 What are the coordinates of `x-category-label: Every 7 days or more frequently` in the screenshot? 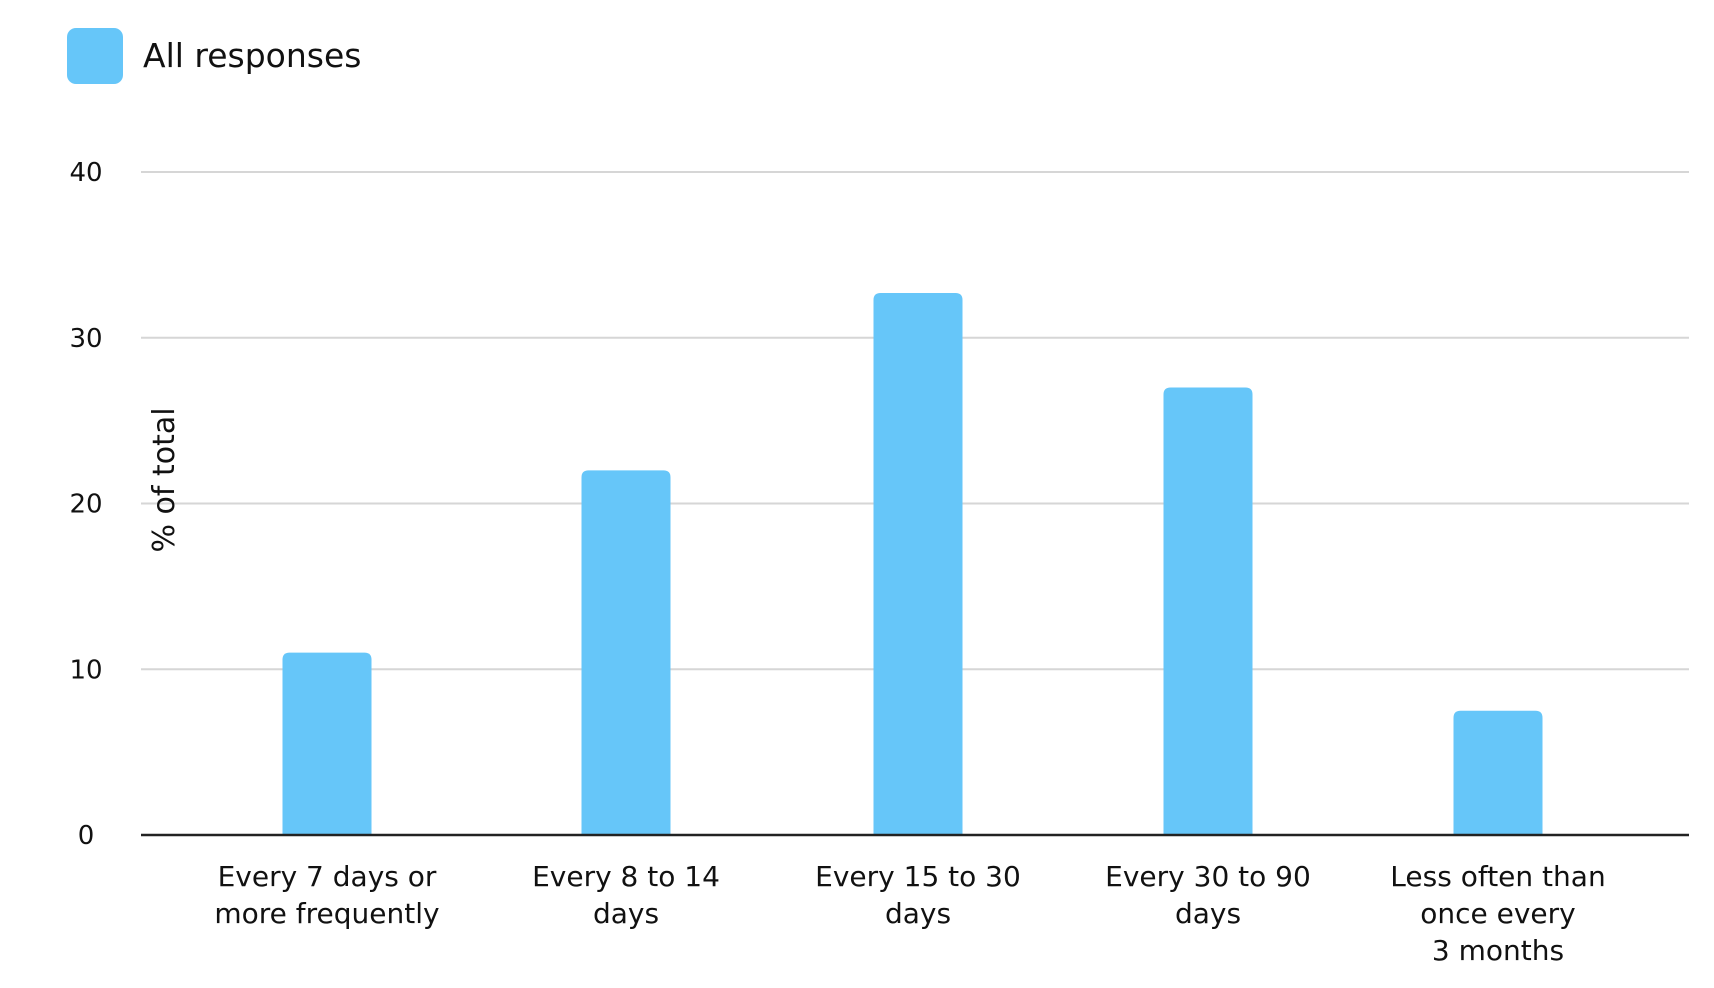 It's located at (326, 895).